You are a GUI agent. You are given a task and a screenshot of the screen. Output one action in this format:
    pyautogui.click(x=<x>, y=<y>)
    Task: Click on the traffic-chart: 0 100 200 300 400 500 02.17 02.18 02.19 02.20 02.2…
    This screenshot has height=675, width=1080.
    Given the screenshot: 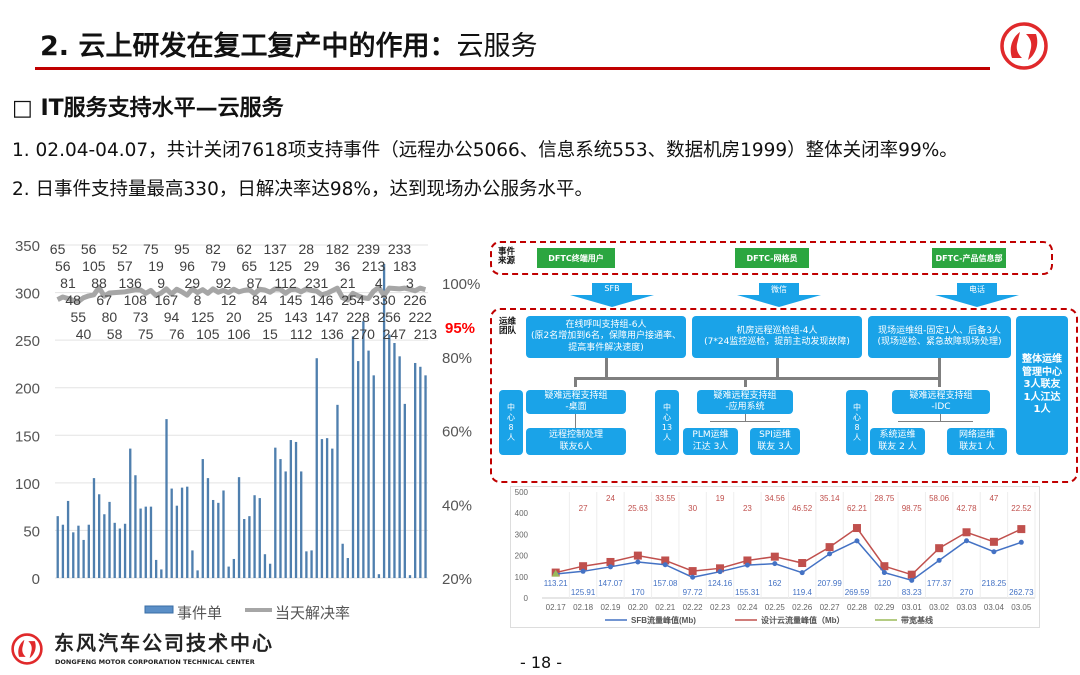 What is the action you would take?
    pyautogui.click(x=775, y=556)
    